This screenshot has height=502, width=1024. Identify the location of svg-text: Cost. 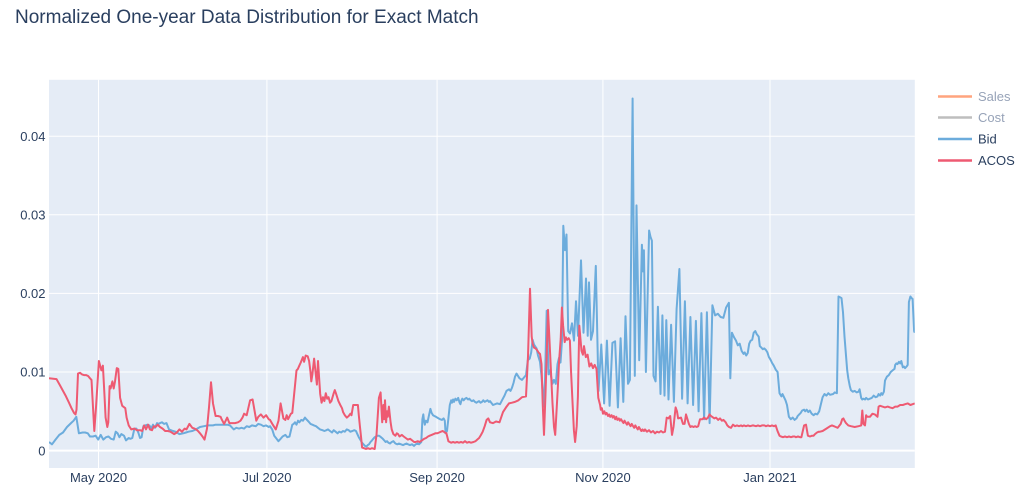
(991, 117).